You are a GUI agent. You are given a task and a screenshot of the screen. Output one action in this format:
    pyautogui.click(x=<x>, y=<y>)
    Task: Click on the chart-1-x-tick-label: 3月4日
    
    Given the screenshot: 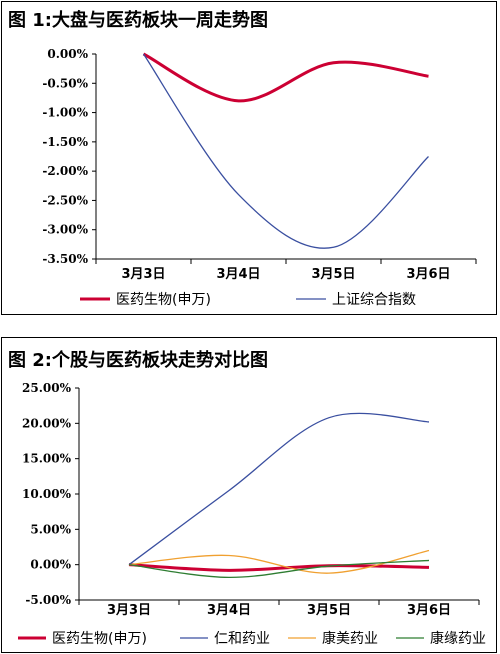 What is the action you would take?
    pyautogui.click(x=238, y=274)
    